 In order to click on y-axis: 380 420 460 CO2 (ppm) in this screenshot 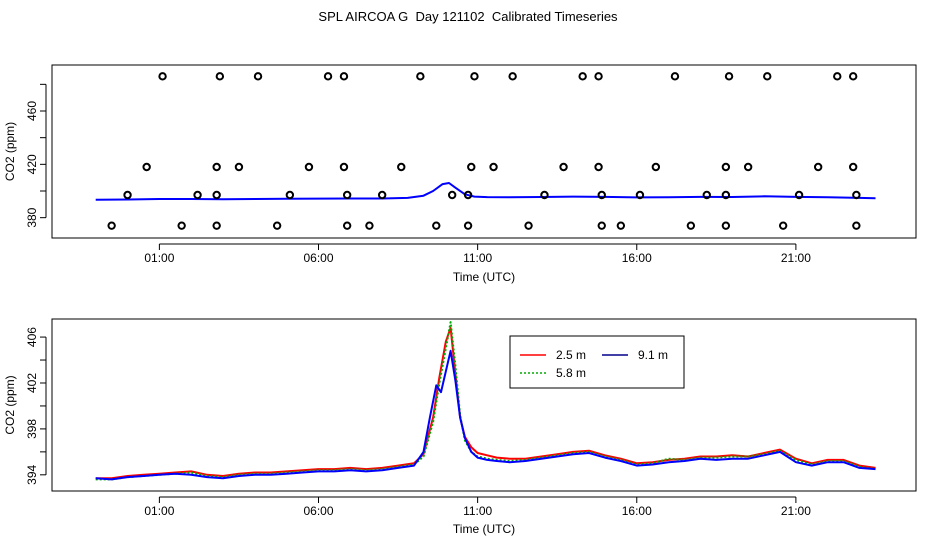, I will do `click(25, 155)`.